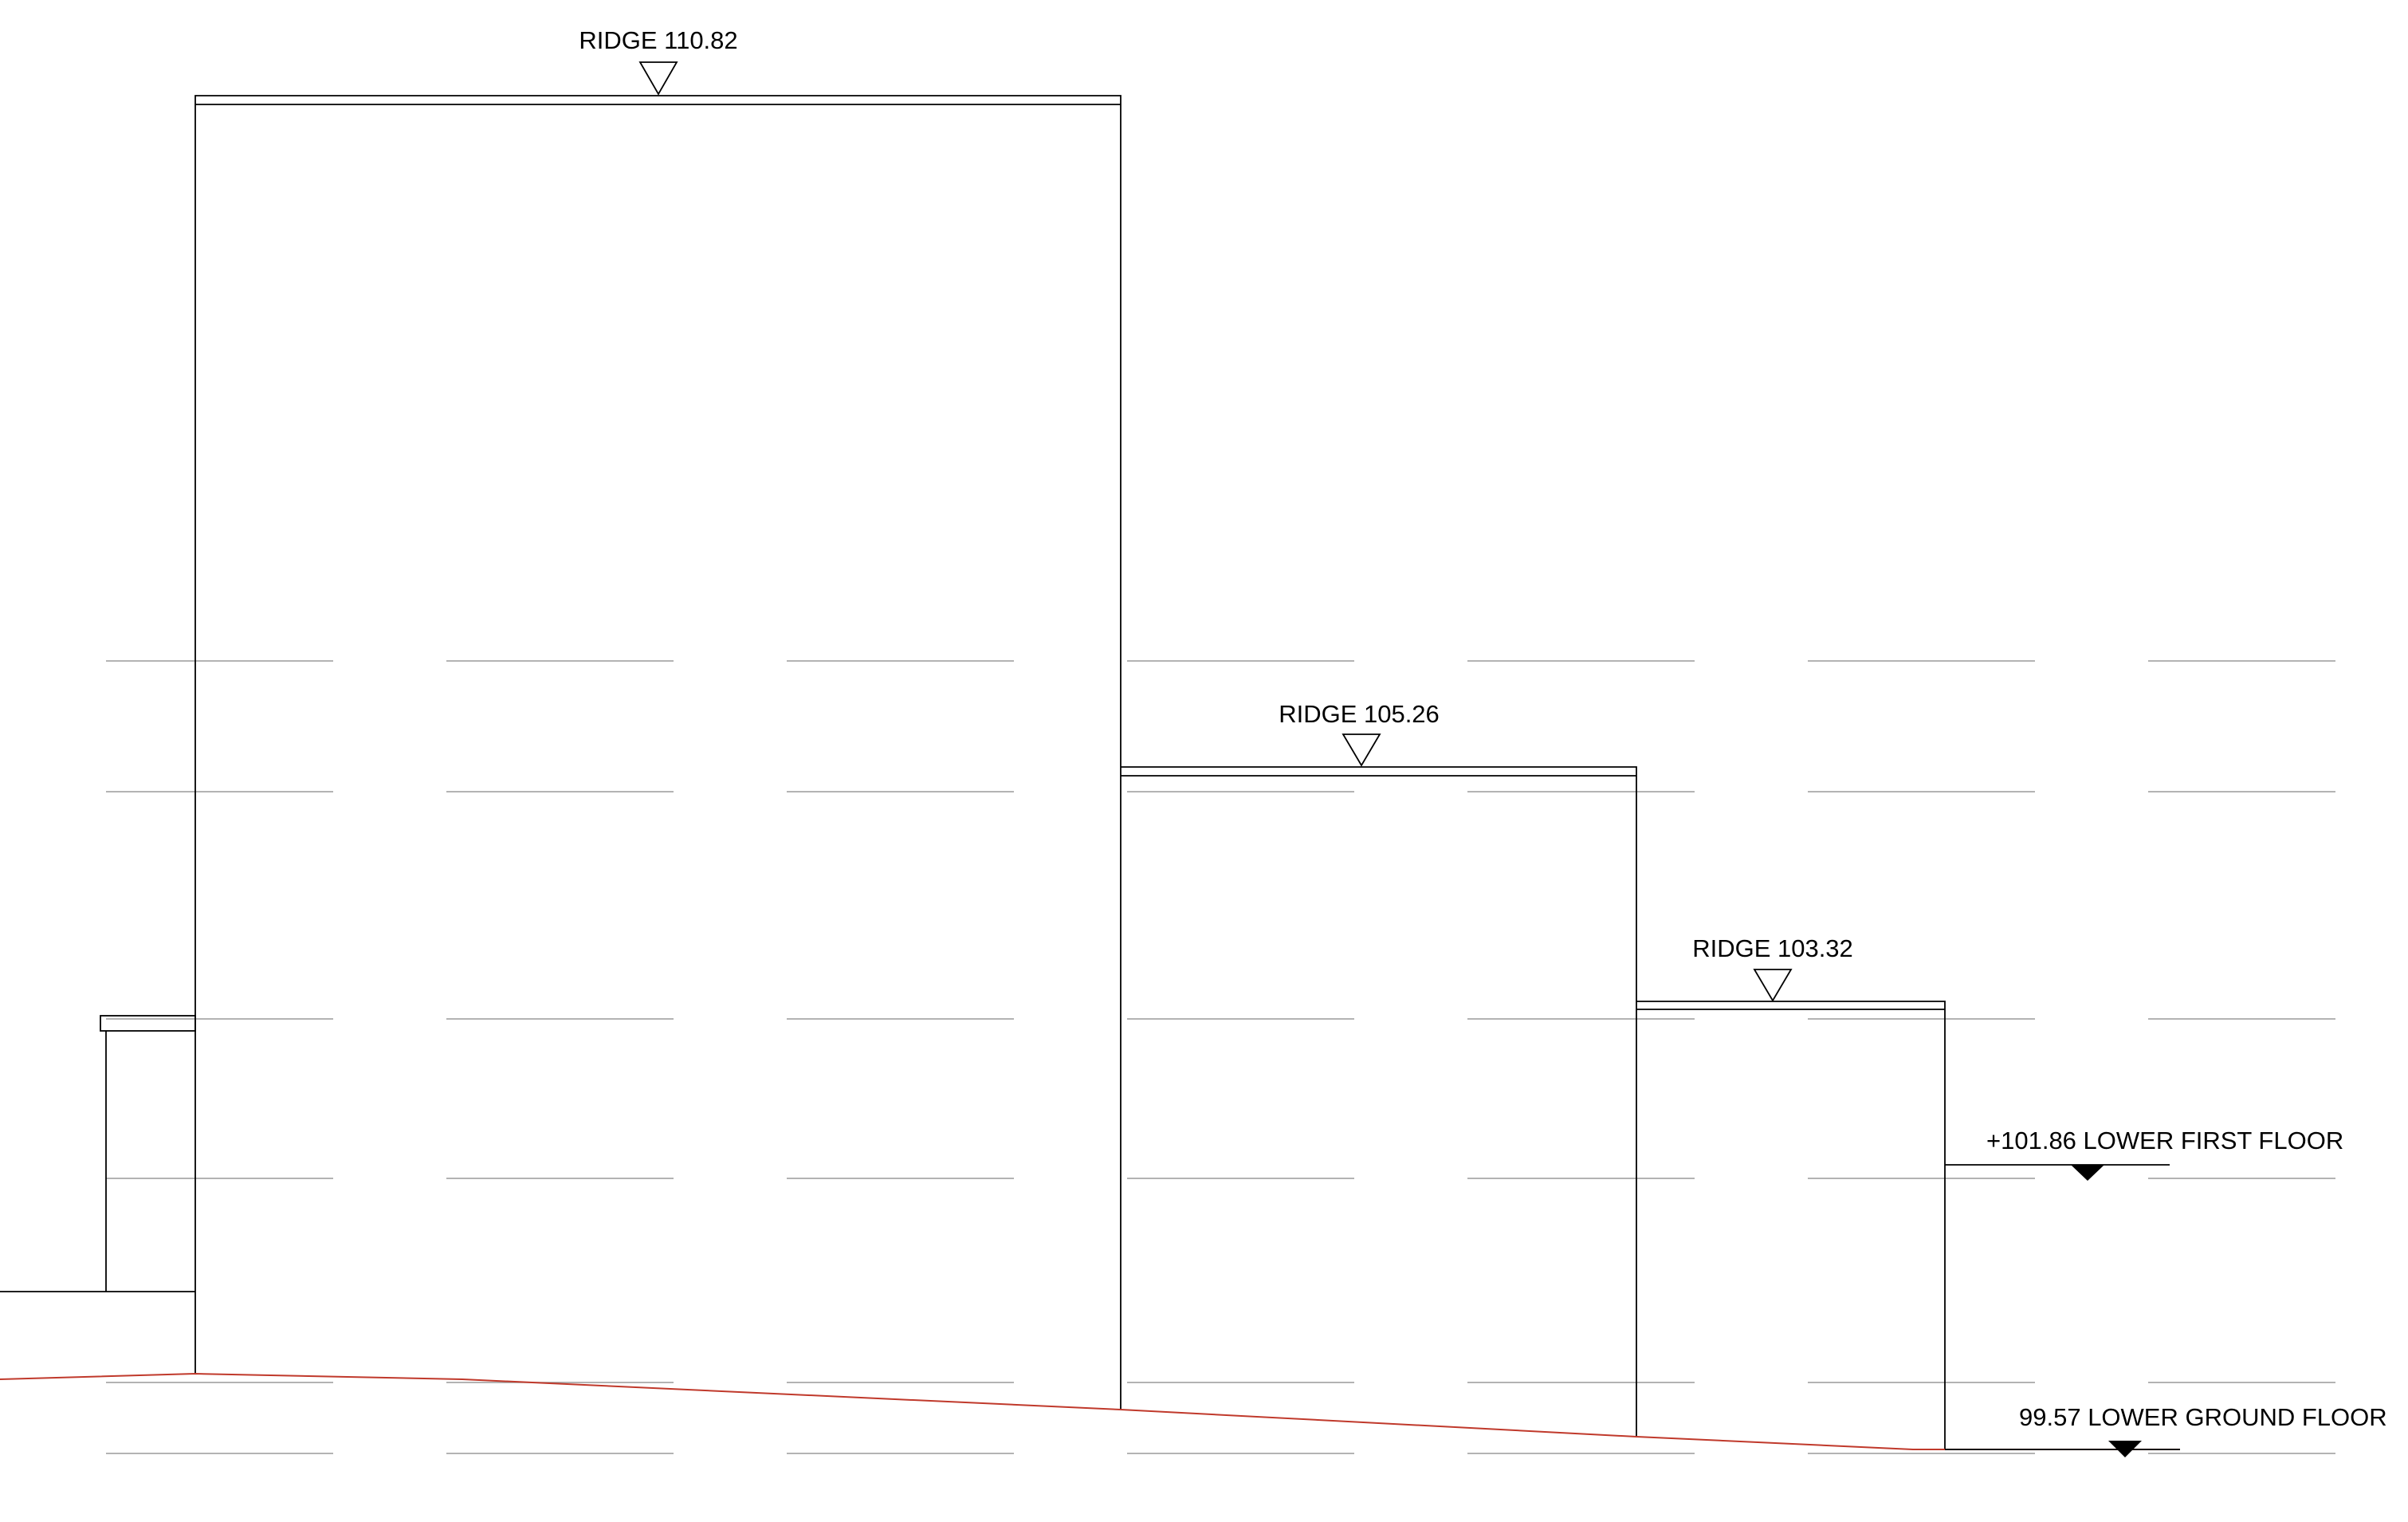  I want to click on ridge-main-label: RIDGE 110.82, so click(658, 40).